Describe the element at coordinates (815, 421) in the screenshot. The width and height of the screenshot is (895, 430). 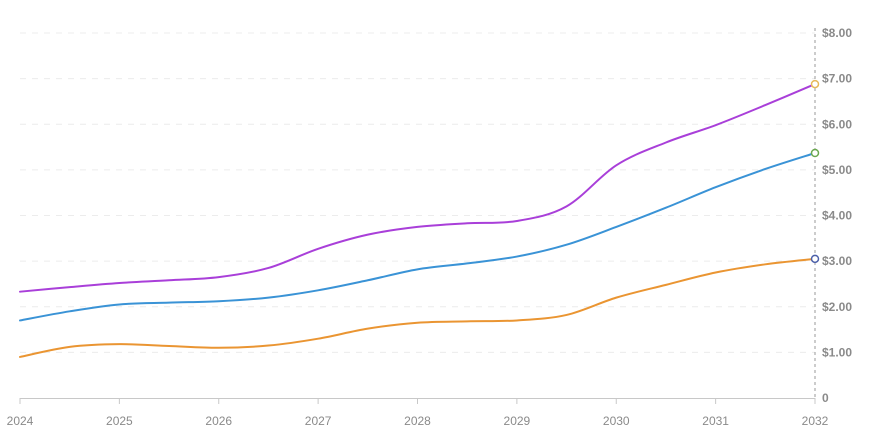
I see `x-tick-label: 2032` at that location.